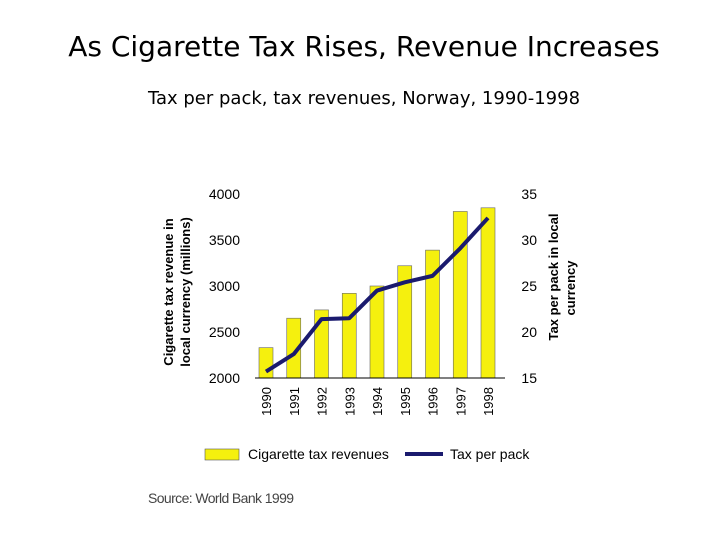 The image size is (720, 540). I want to click on left-tick-label: 3000, so click(224, 286).